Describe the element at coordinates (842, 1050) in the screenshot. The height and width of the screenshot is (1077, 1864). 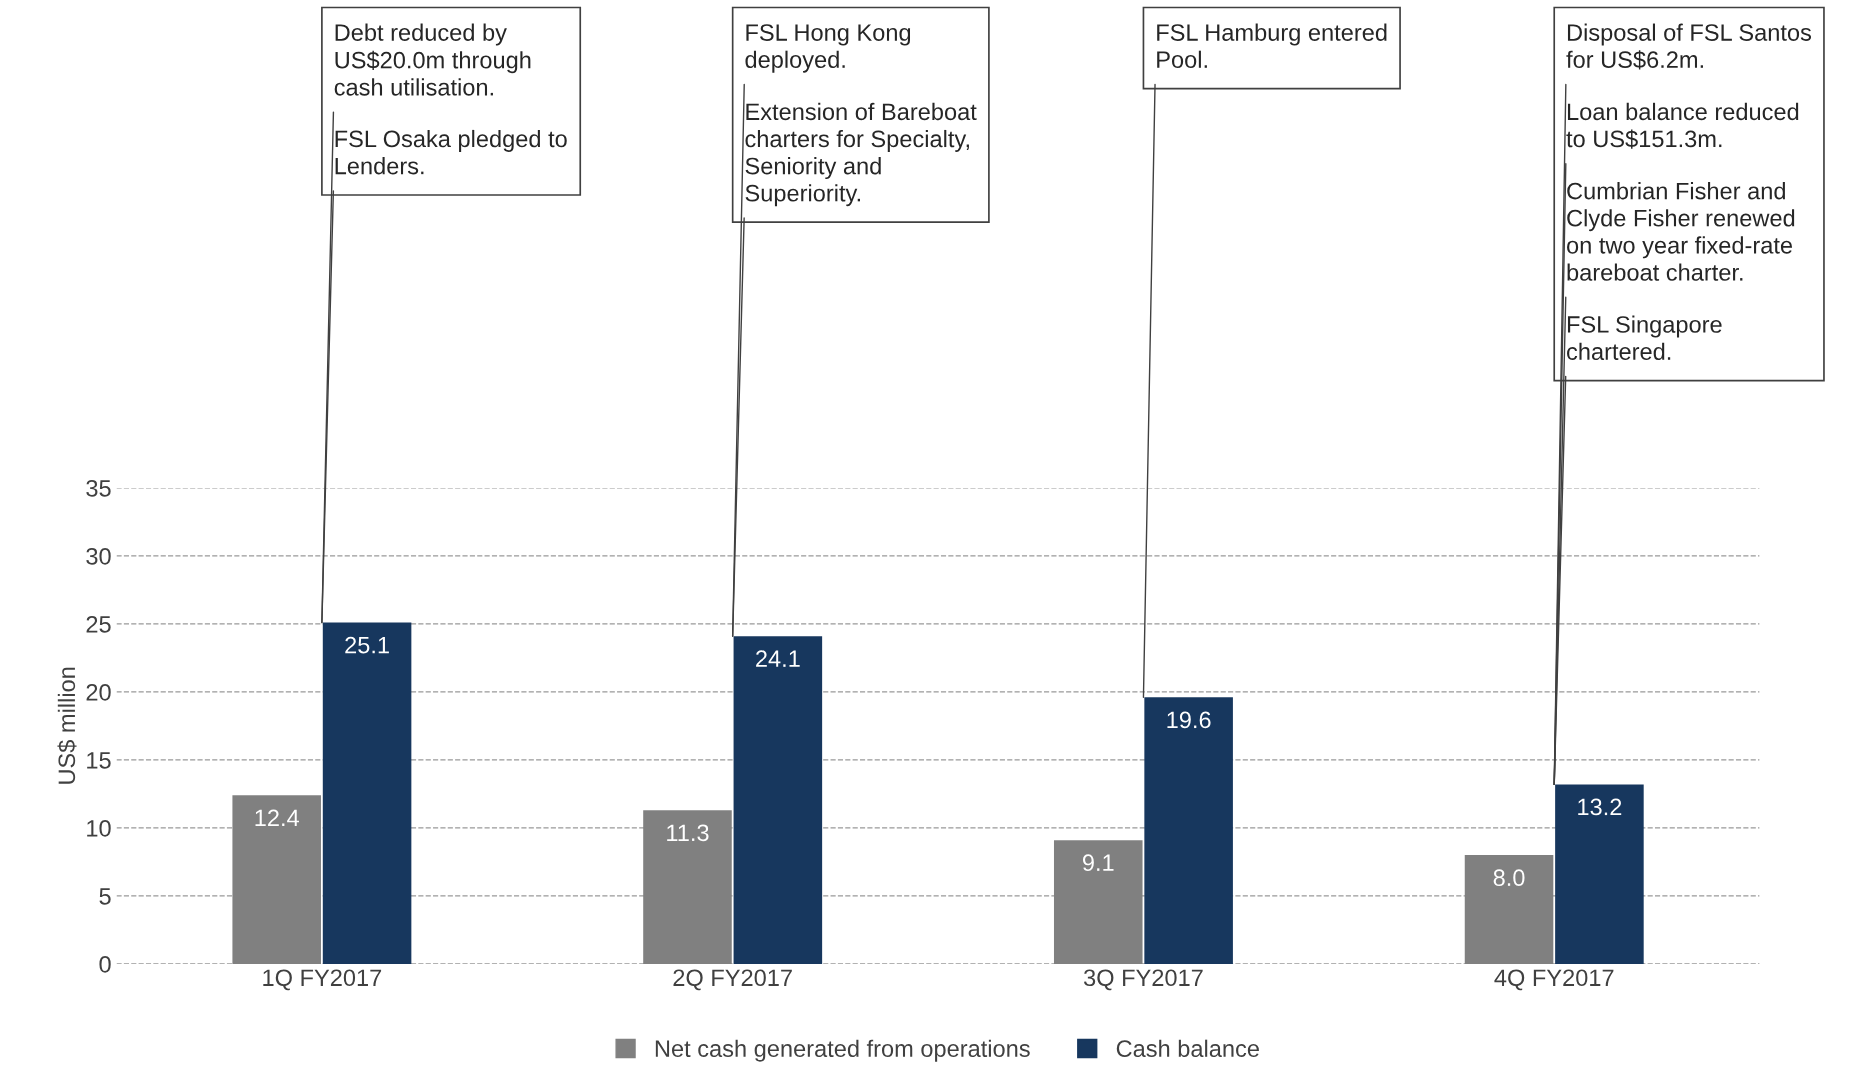
I see `legend-label: Net cash generated from operations` at that location.